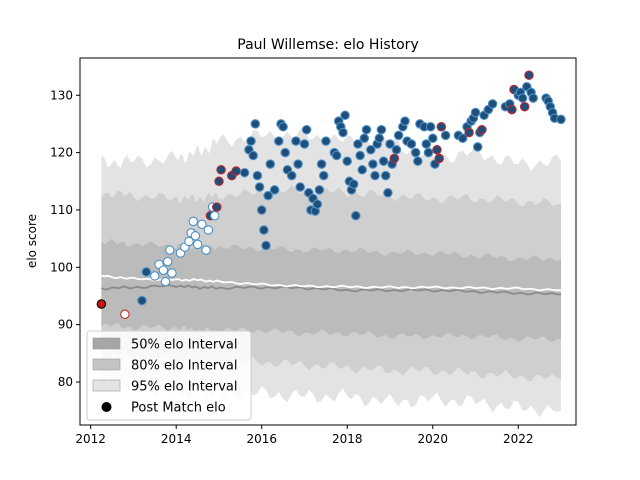 The width and height of the screenshot is (640, 480). Describe the element at coordinates (261, 439) in the screenshot. I see `x-tick-label: 2016` at that location.